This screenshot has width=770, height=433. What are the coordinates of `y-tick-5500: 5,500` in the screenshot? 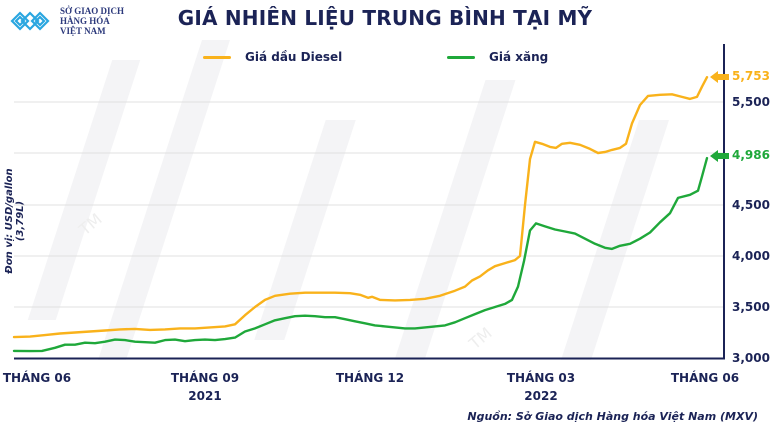 It's located at (751, 102).